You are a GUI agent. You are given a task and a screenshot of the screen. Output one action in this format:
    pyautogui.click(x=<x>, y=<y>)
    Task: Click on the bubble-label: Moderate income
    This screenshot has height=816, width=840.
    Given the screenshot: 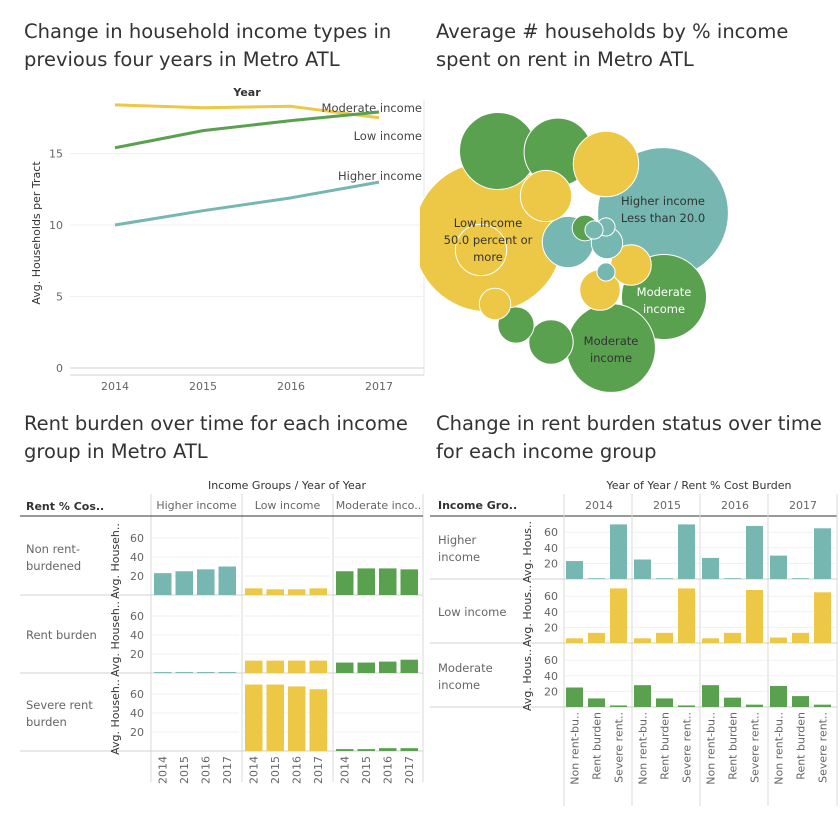 What is the action you would take?
    pyautogui.click(x=664, y=300)
    